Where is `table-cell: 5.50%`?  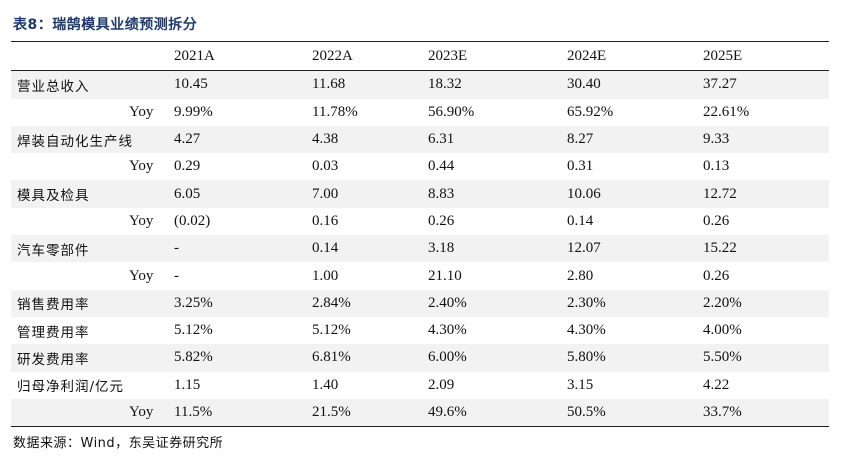 table-cell: 5.50% is located at coordinates (722, 357).